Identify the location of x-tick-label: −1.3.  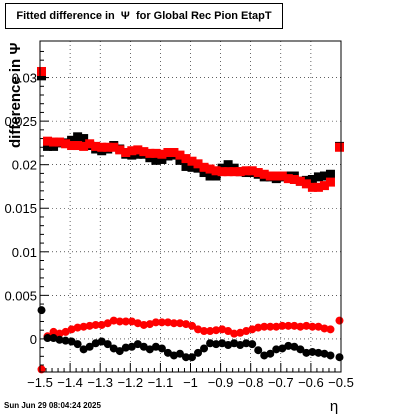
(100, 382).